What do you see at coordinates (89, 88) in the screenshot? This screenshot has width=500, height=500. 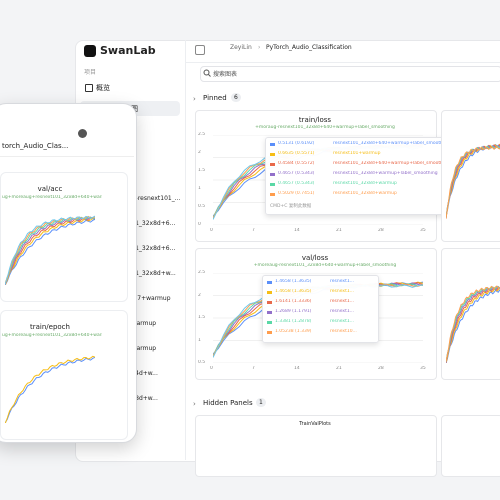 I see `nav-icon` at bounding box center [89, 88].